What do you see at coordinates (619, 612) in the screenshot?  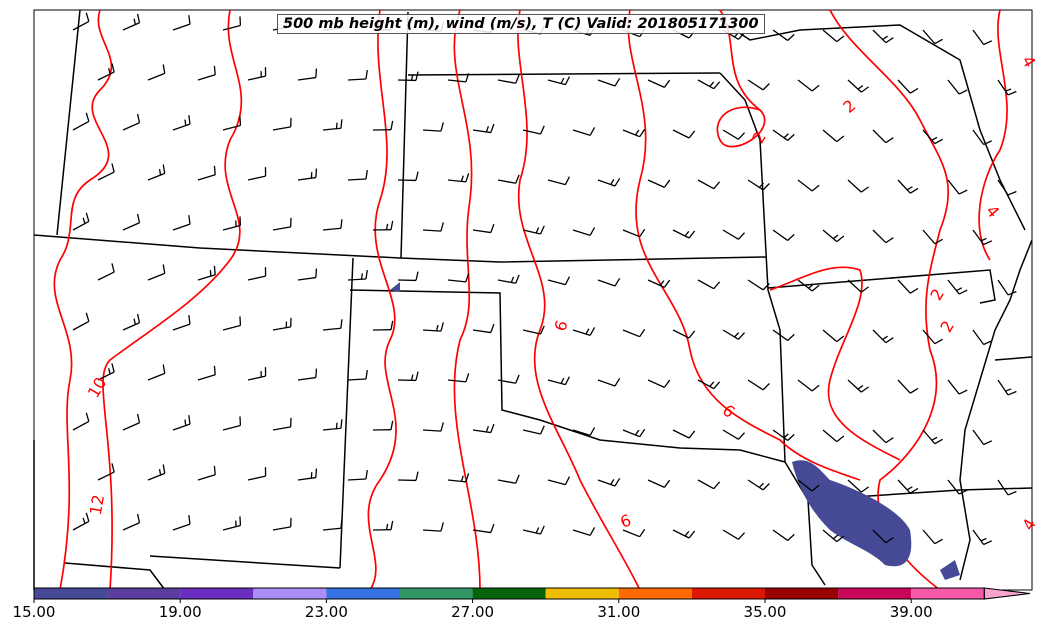 I see `colorbar-tick-label: 31.00` at bounding box center [619, 612].